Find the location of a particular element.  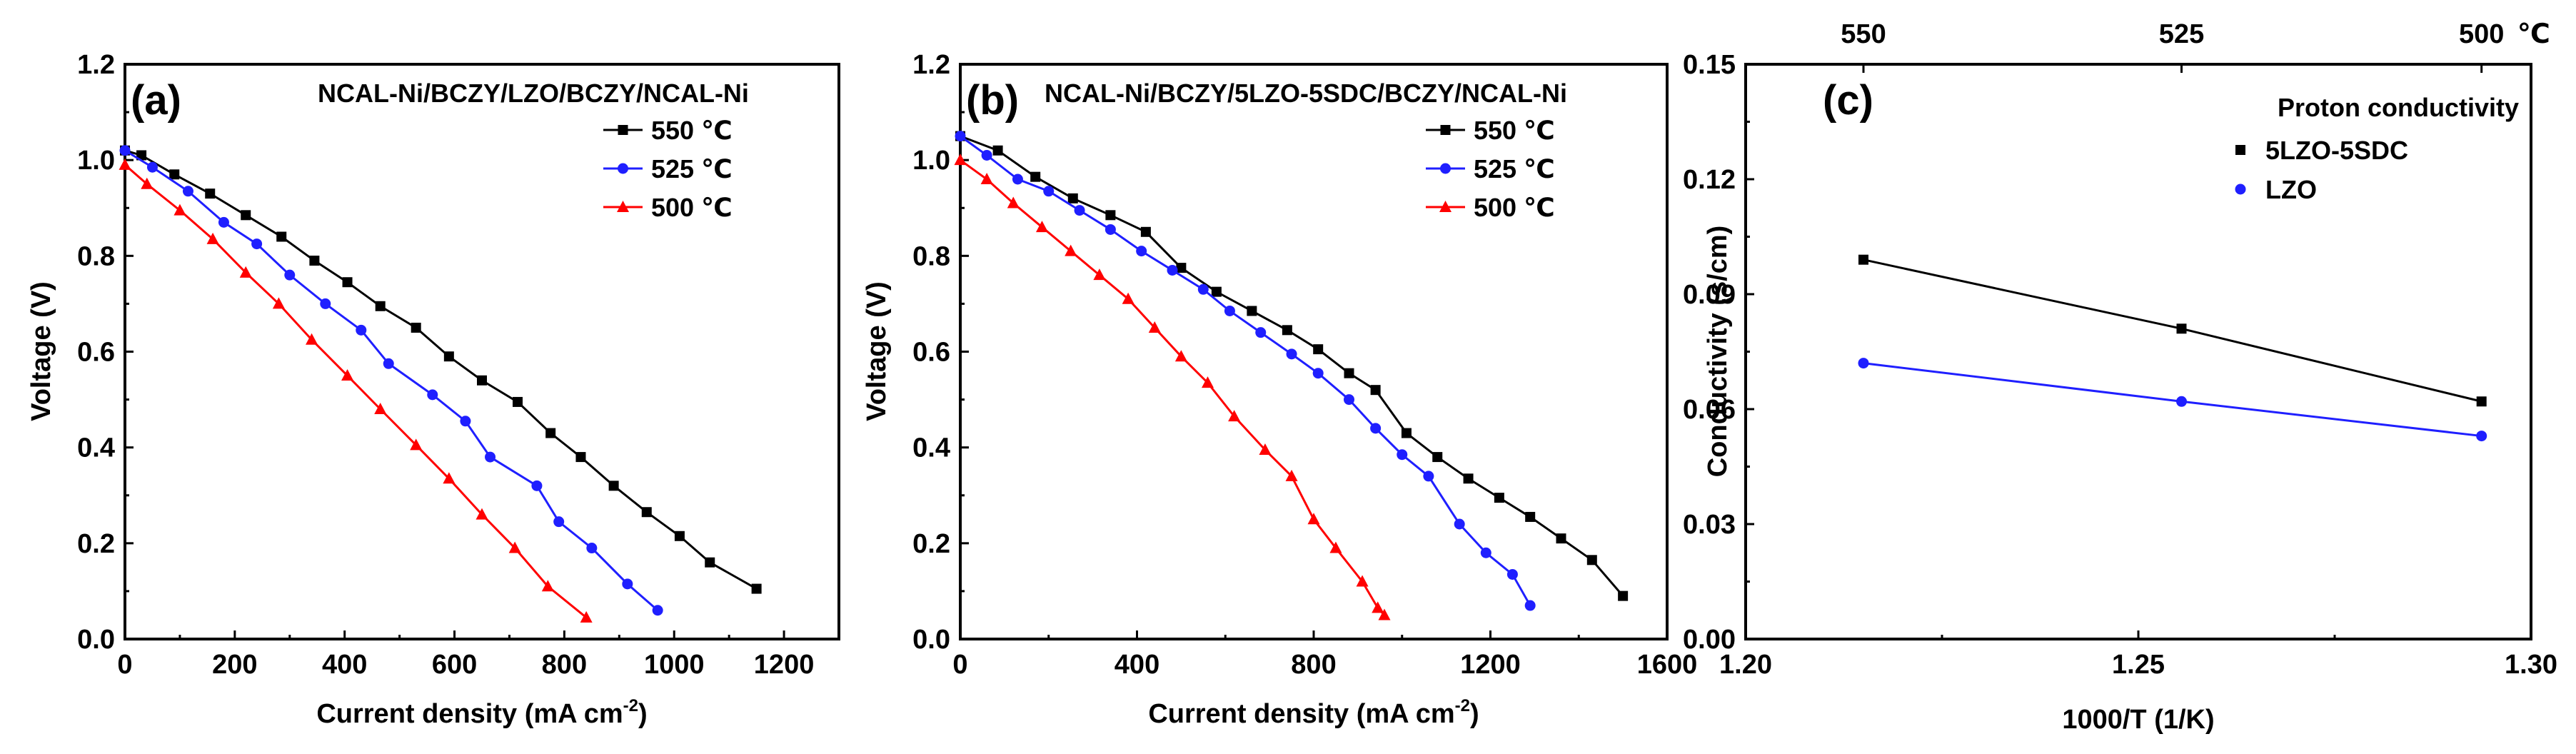

panel-b-y-tick-label: 0.6 is located at coordinates (931, 353).